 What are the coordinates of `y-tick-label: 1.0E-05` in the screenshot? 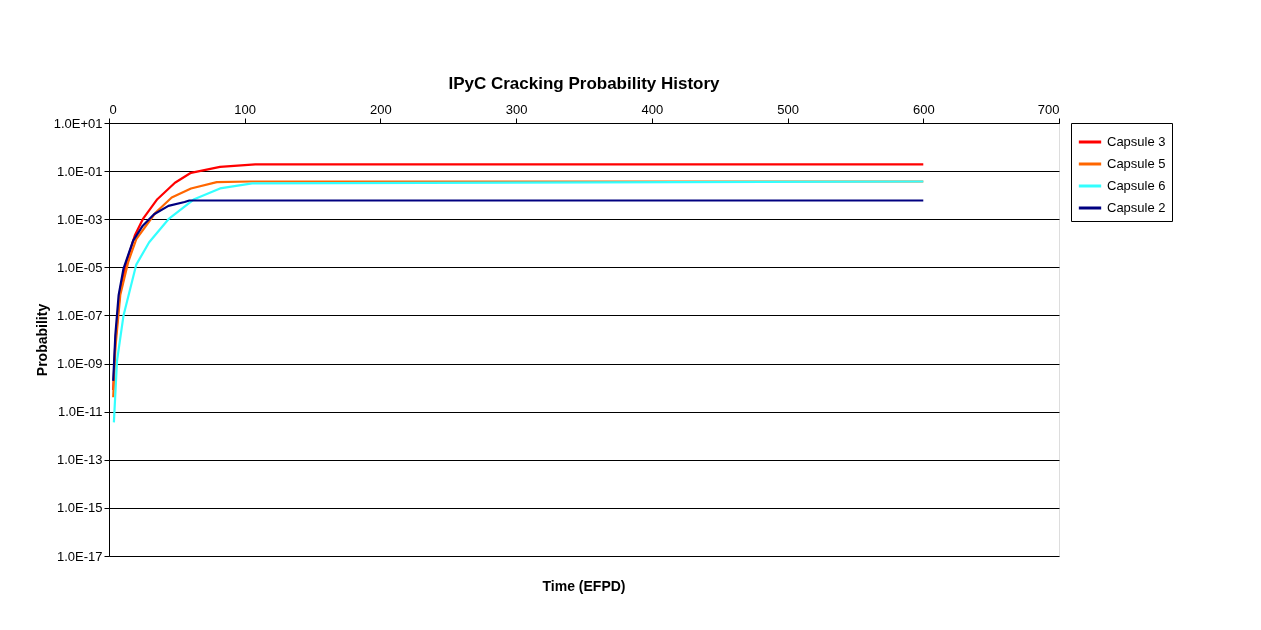 It's located at (79, 267).